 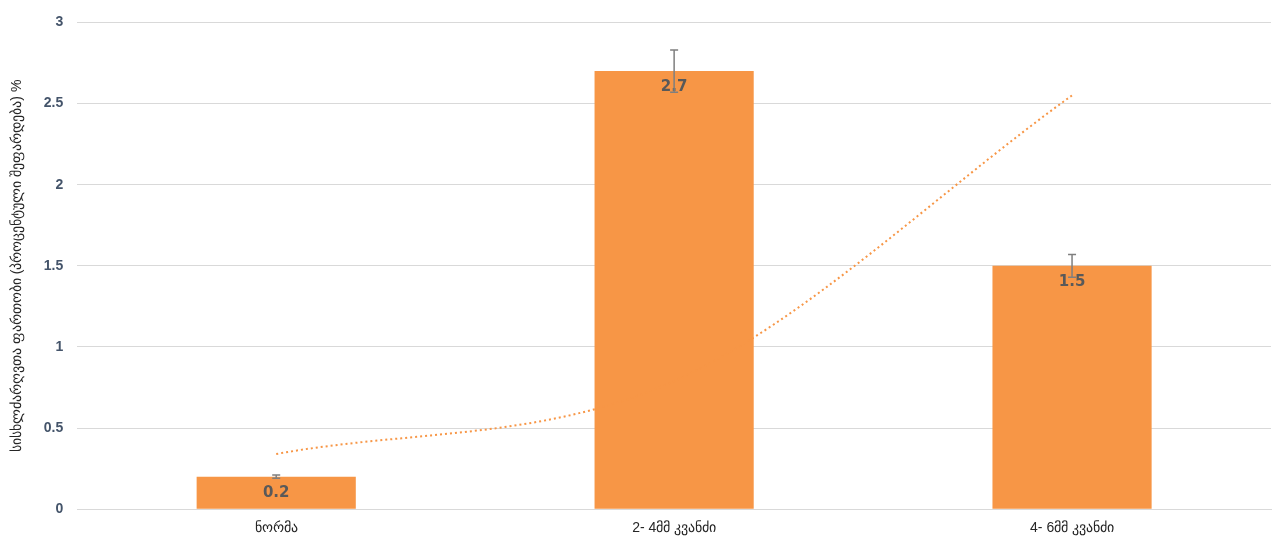 What do you see at coordinates (1072, 528) in the screenshot?
I see `x-tick-label: 4- 6მმ კვანძი` at bounding box center [1072, 528].